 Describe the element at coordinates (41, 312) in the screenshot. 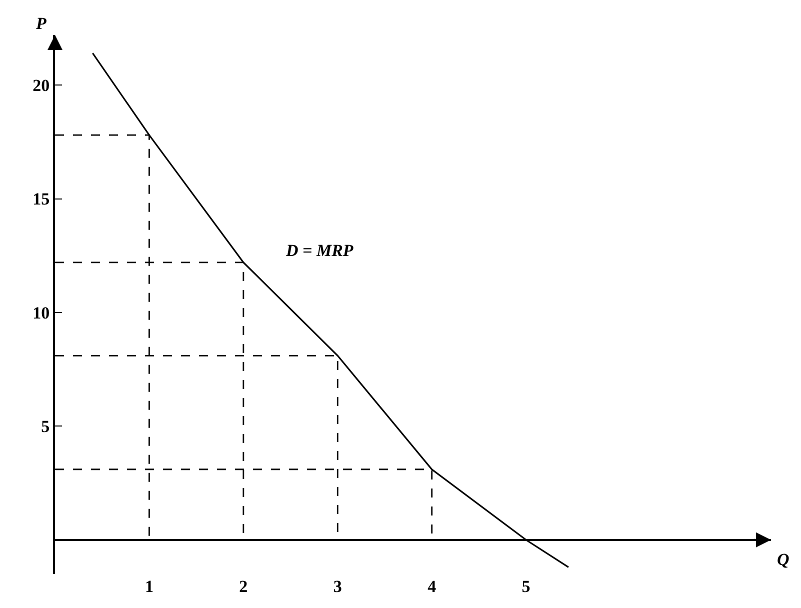

I see `y-tick-label: 10` at that location.